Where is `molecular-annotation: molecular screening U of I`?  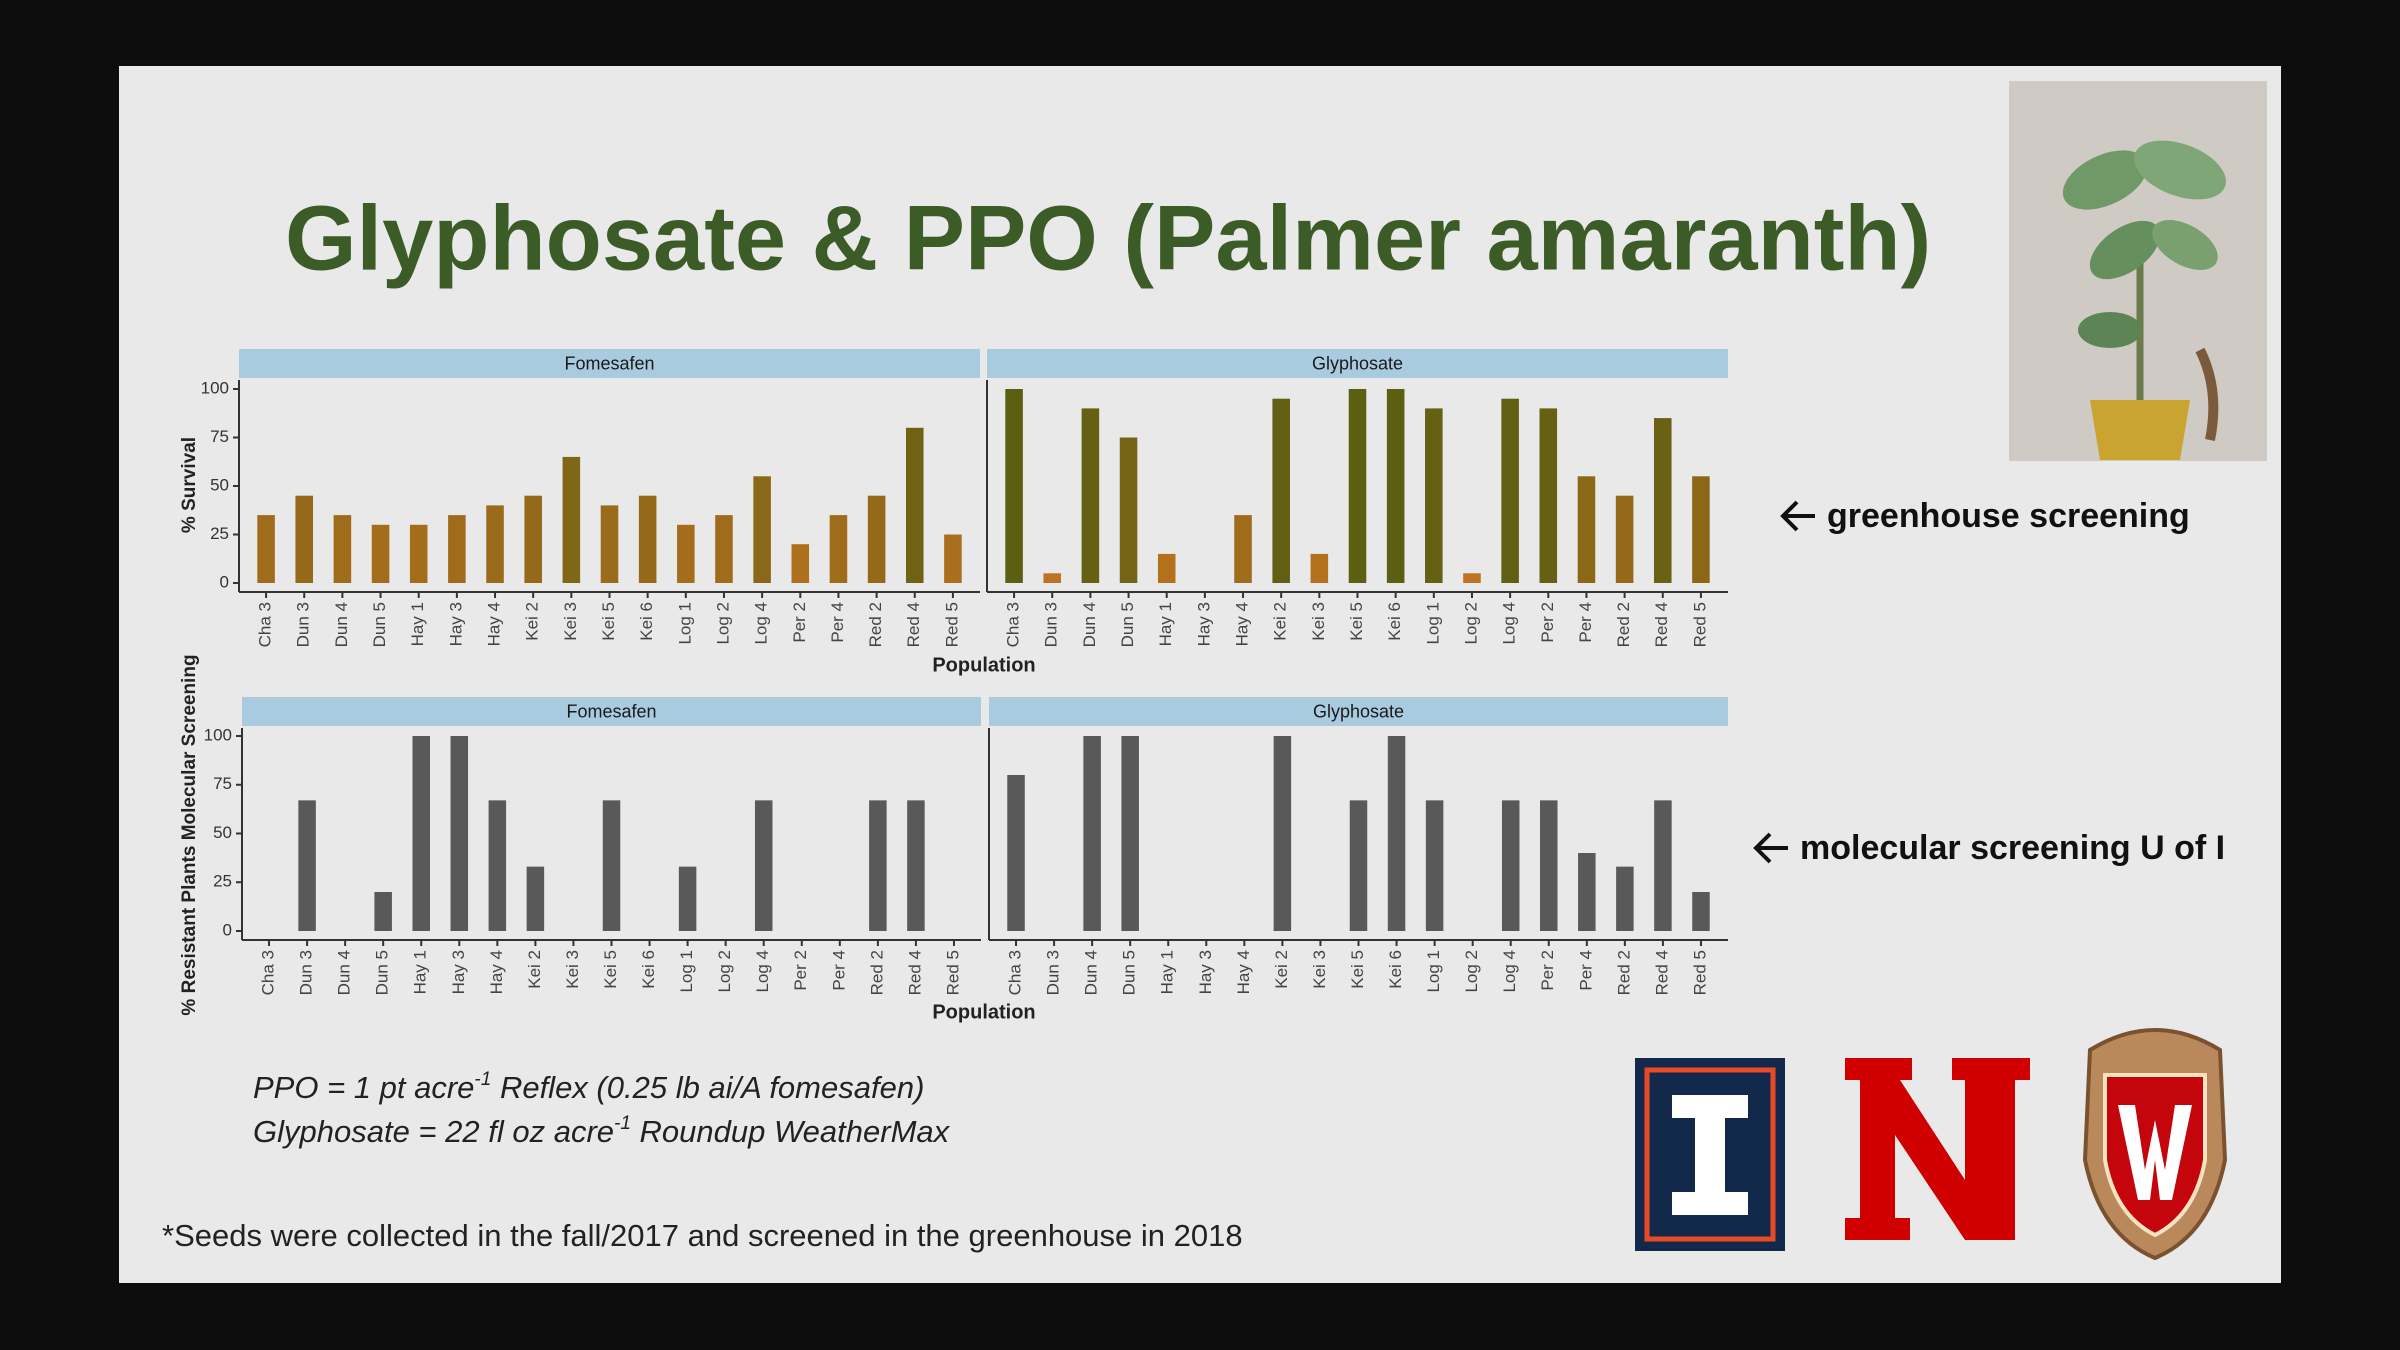 molecular-annotation: molecular screening U of I is located at coordinates (1989, 848).